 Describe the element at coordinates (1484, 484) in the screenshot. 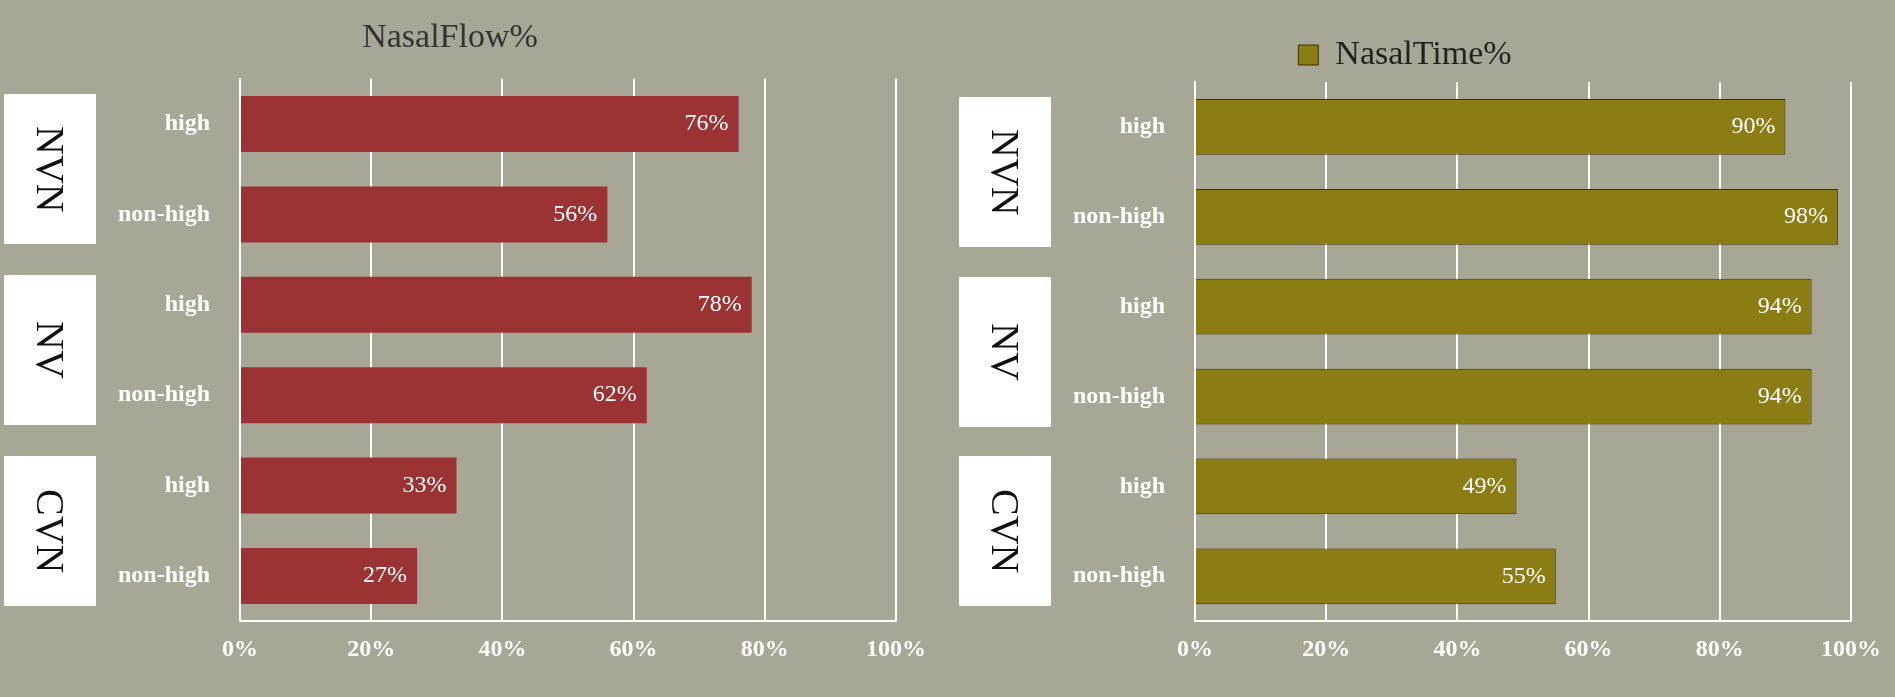

I see `data-label: 49%` at that location.